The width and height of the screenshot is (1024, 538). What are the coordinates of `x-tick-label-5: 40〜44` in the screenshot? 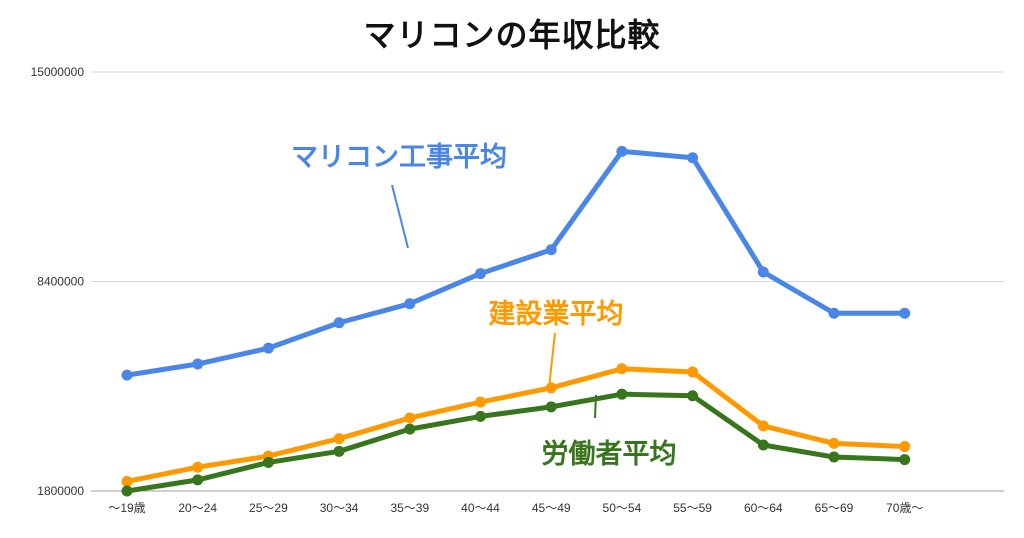 It's located at (480, 508).